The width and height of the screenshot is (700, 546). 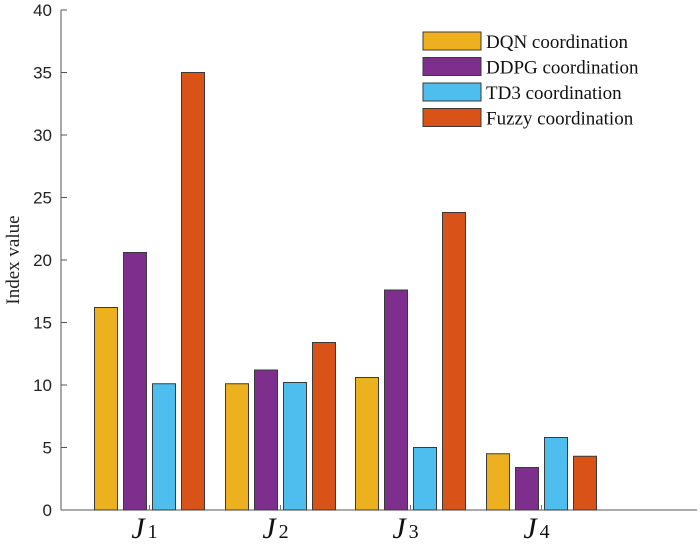 What do you see at coordinates (414, 532) in the screenshot?
I see `category-subscript: 3` at bounding box center [414, 532].